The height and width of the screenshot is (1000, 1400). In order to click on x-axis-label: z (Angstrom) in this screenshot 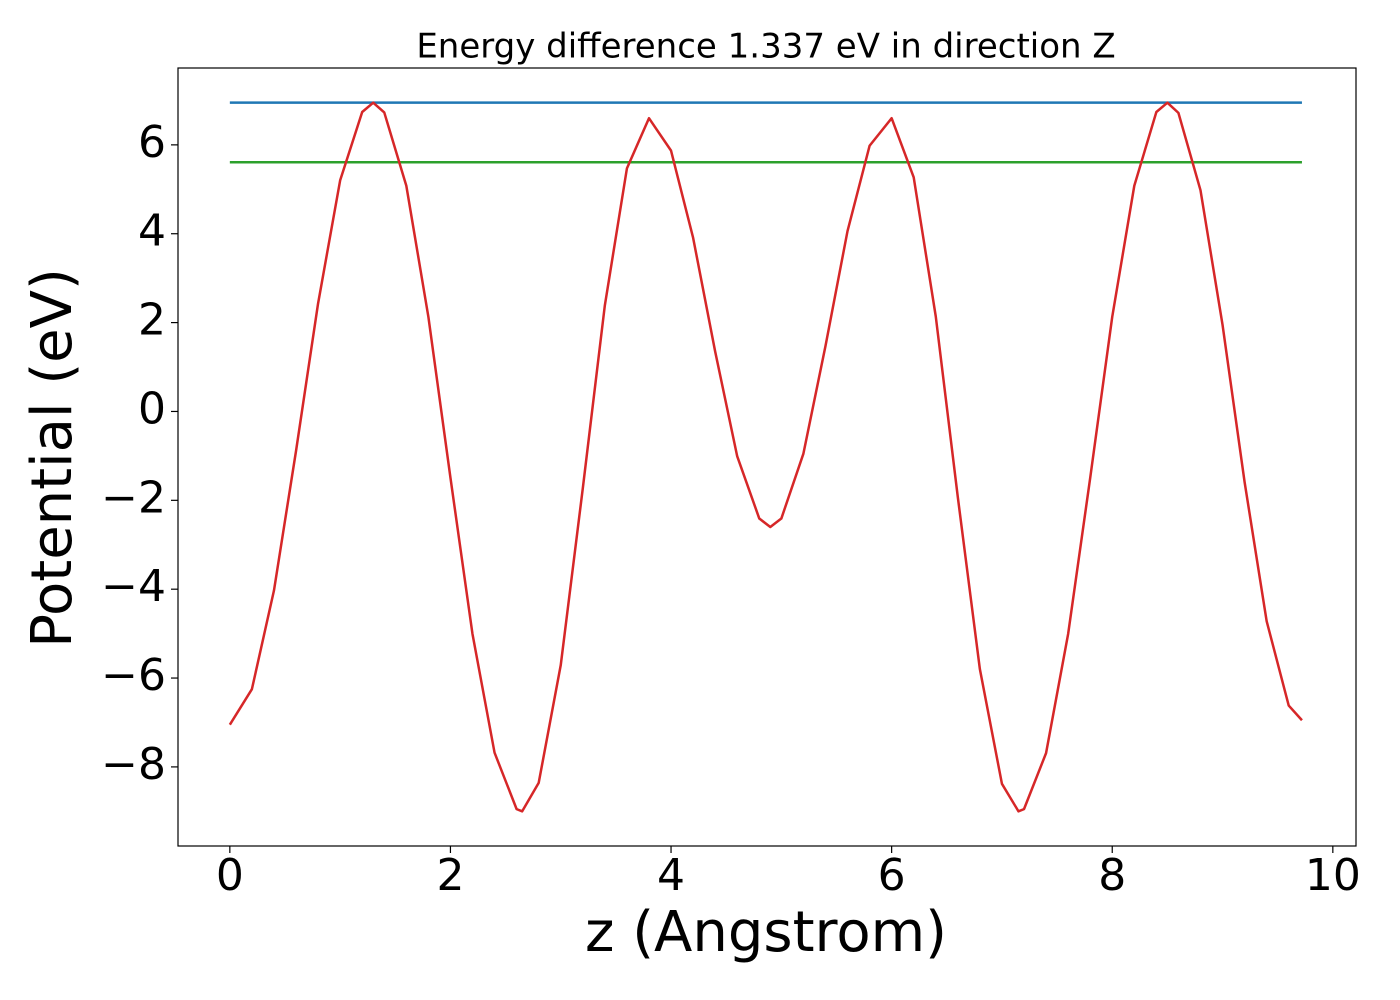, I will do `click(766, 932)`.